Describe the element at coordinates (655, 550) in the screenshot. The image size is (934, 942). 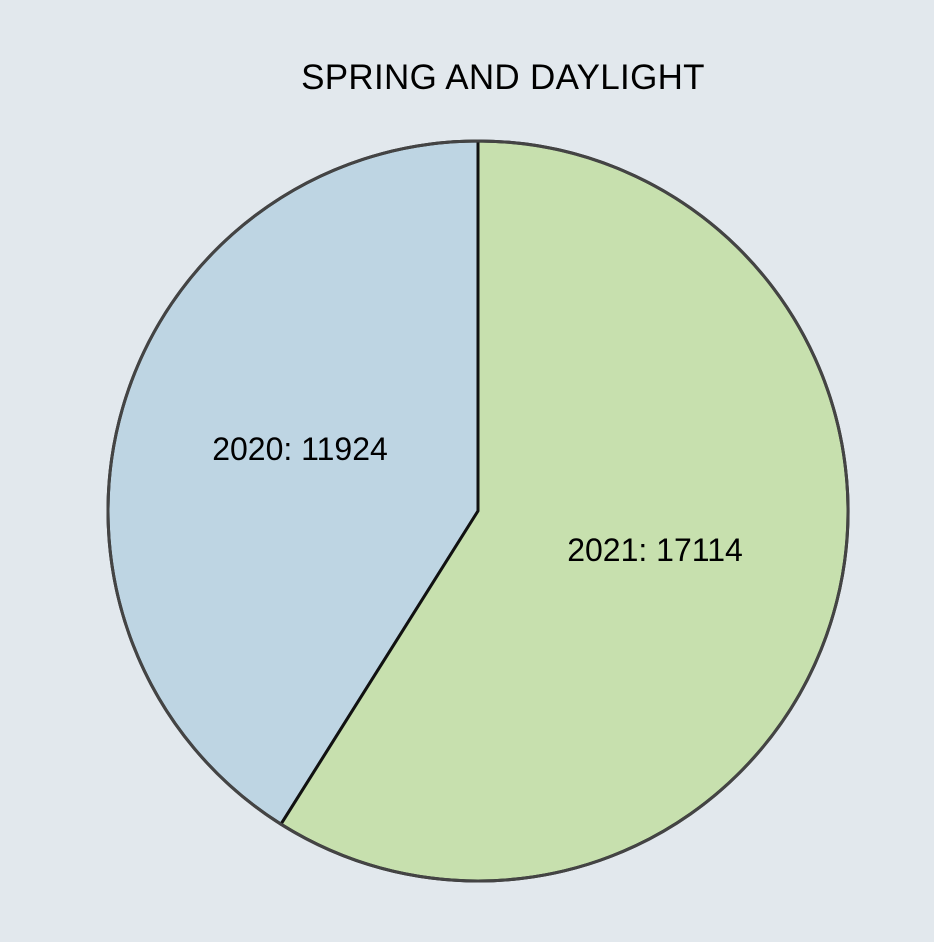
I see `slice-label-2021: 2021: 17114` at that location.